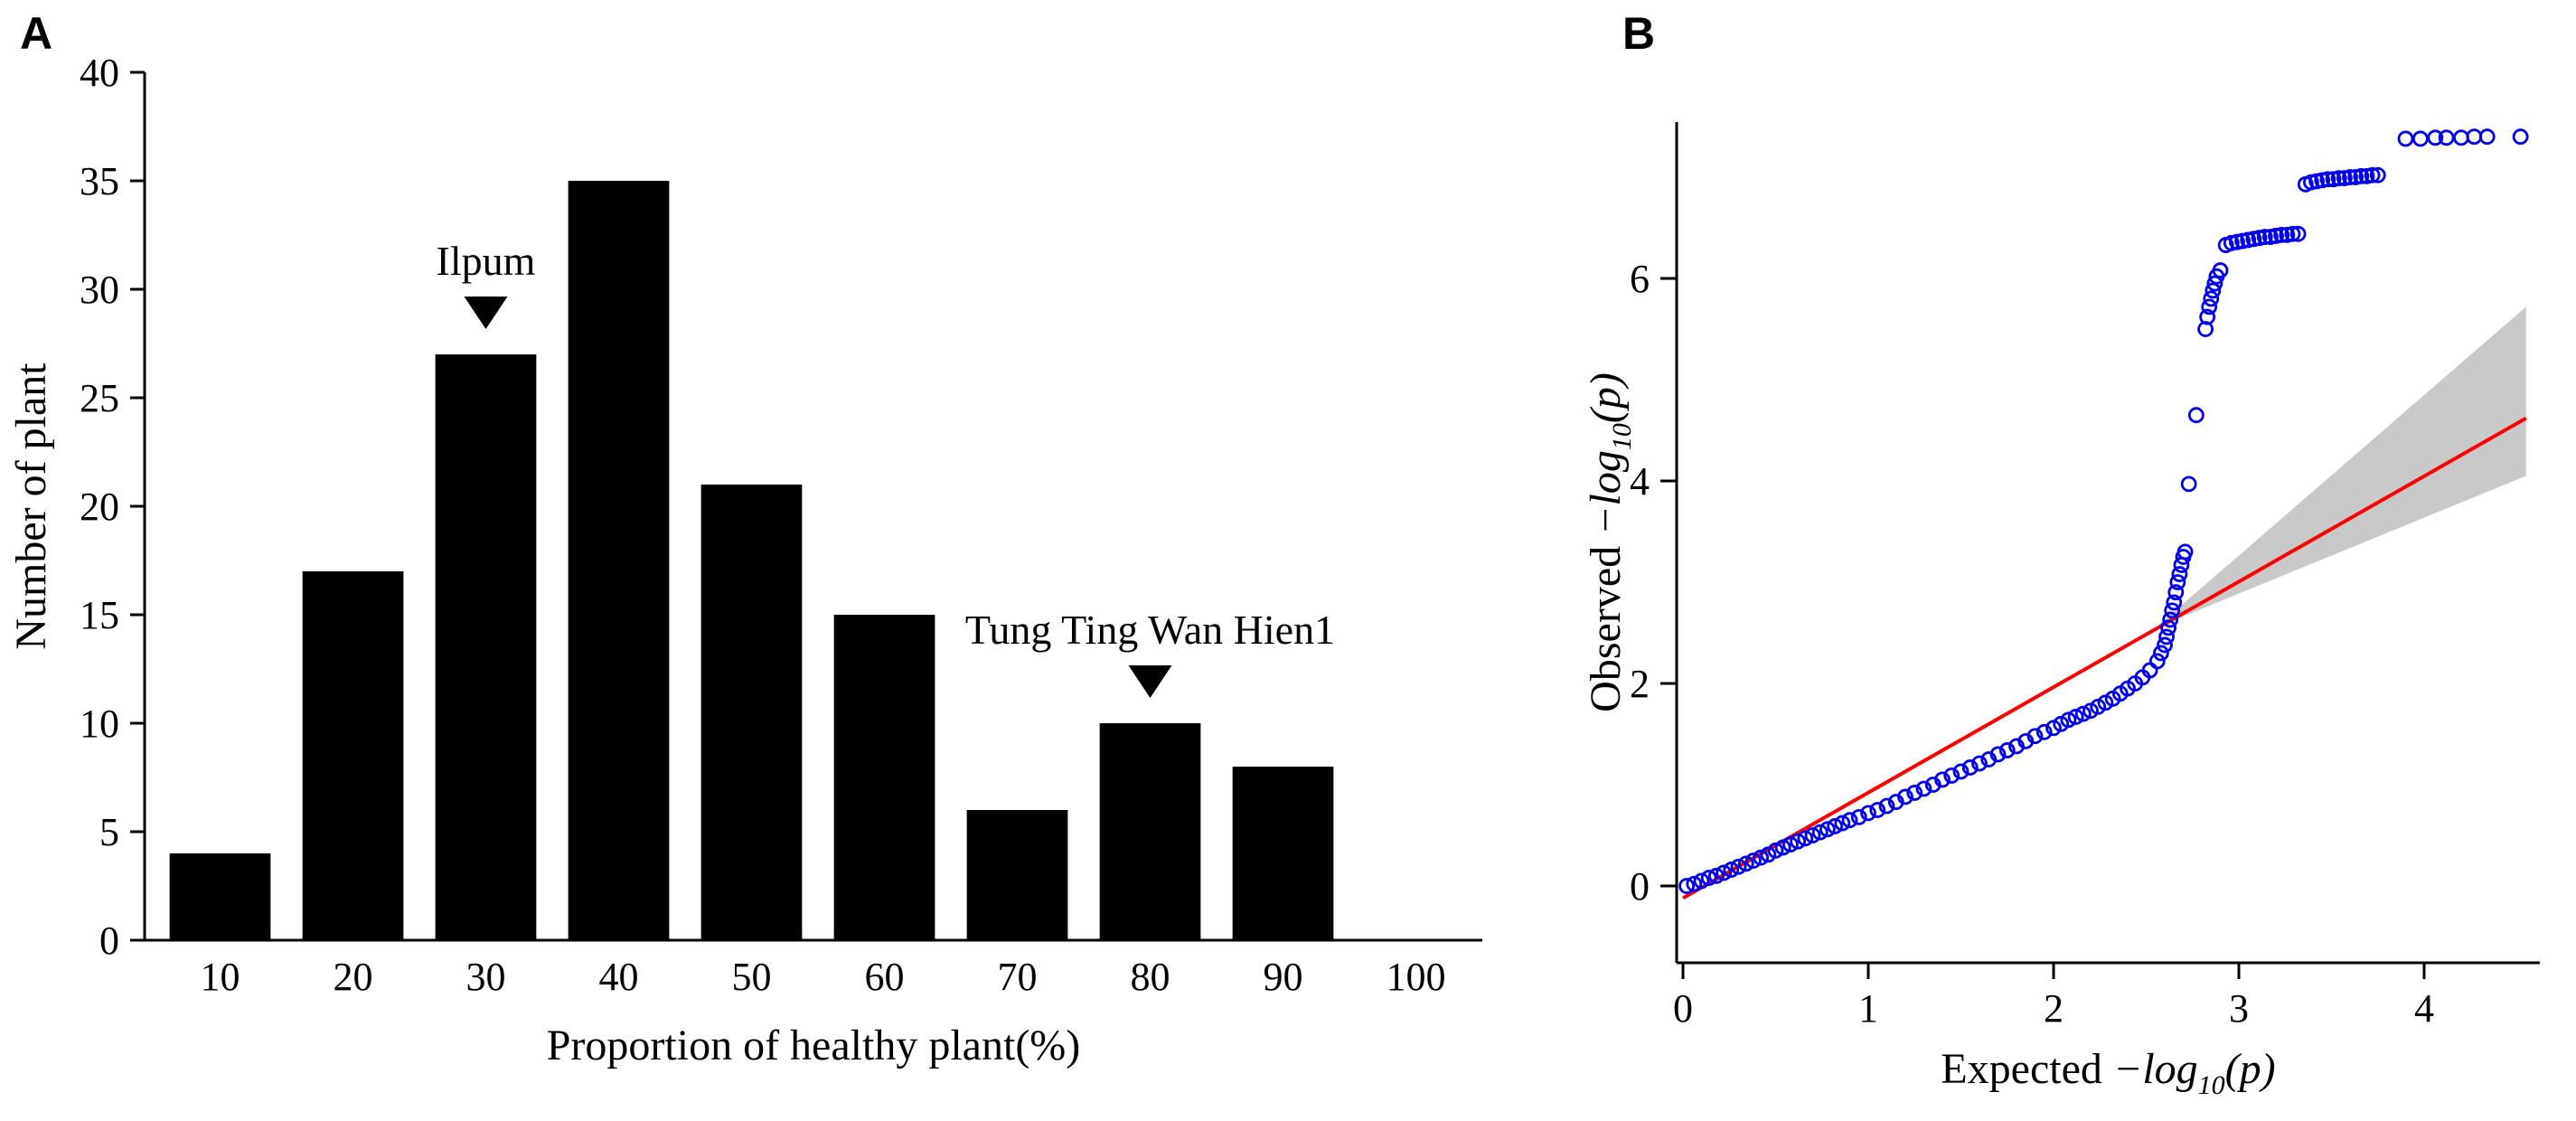  I want to click on x-tick-label: 70, so click(1018, 977).